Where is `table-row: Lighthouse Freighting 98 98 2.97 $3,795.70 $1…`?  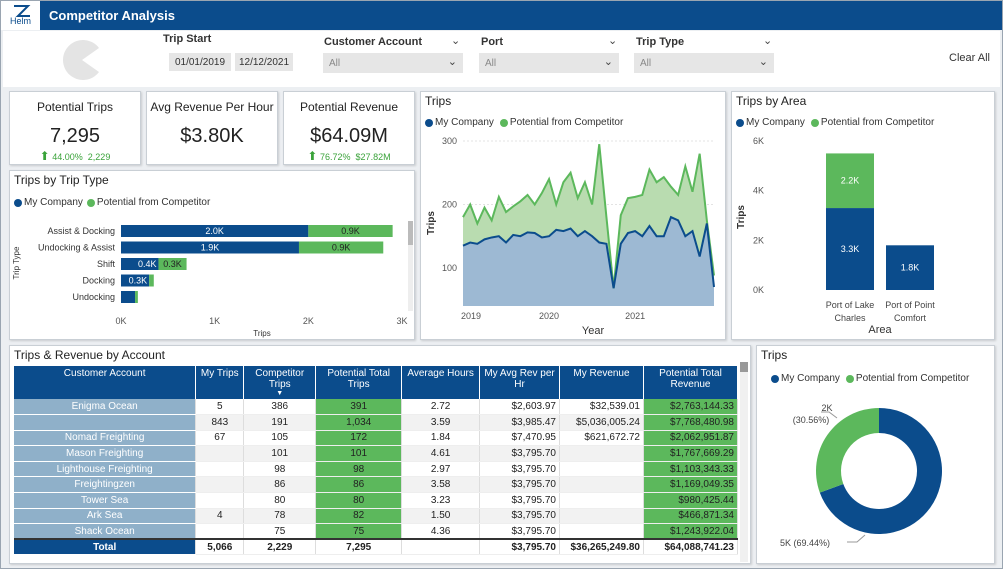
table-row: Lighthouse Freighting 98 98 2.97 $3,795.70 $1… is located at coordinates (376, 469).